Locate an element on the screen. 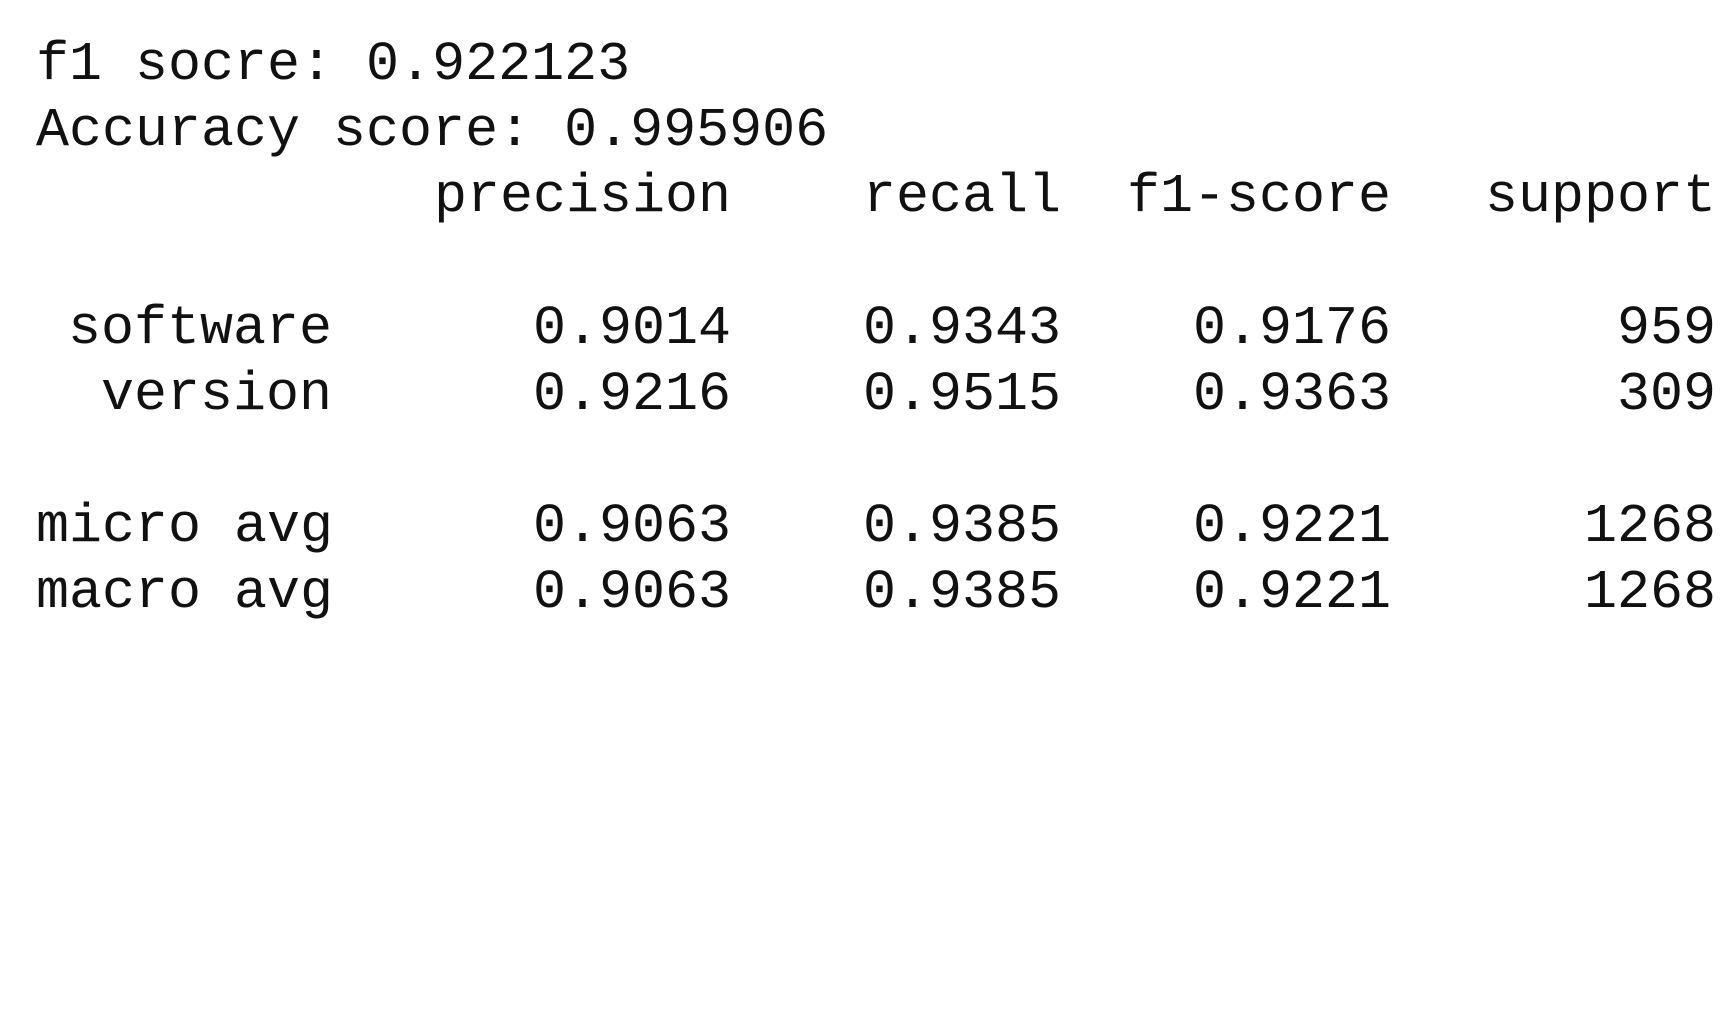 The height and width of the screenshot is (1022, 1722). row-precision: 0.9216 is located at coordinates (631, 394).